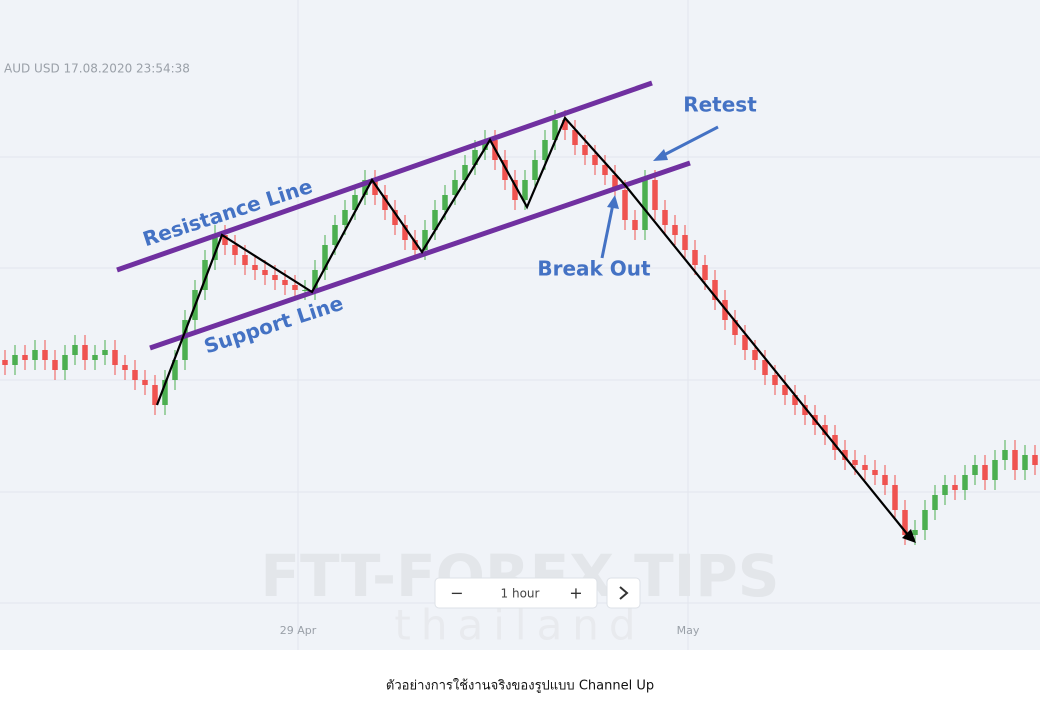  I want to click on interval-label: 1 hour, so click(520, 594).